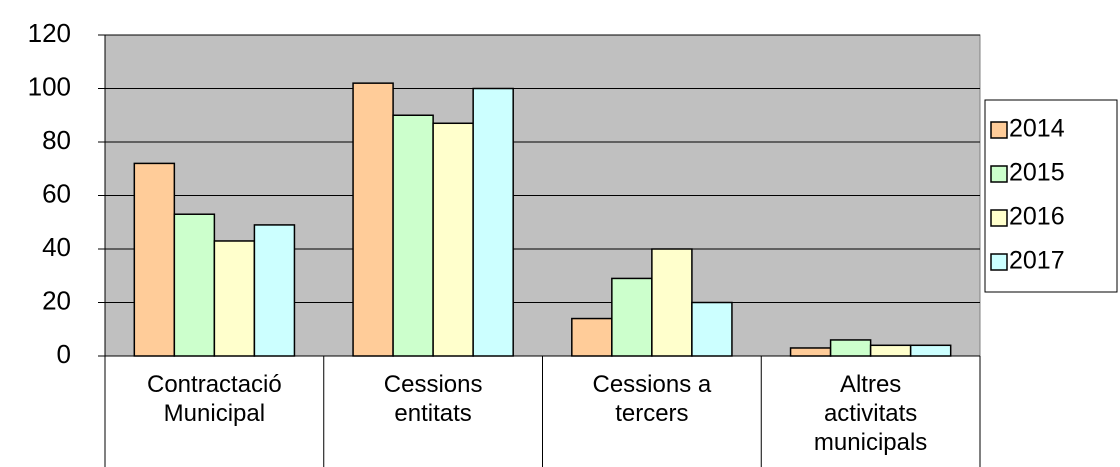  What do you see at coordinates (64, 354) in the screenshot?
I see `y-tick-label: 0` at bounding box center [64, 354].